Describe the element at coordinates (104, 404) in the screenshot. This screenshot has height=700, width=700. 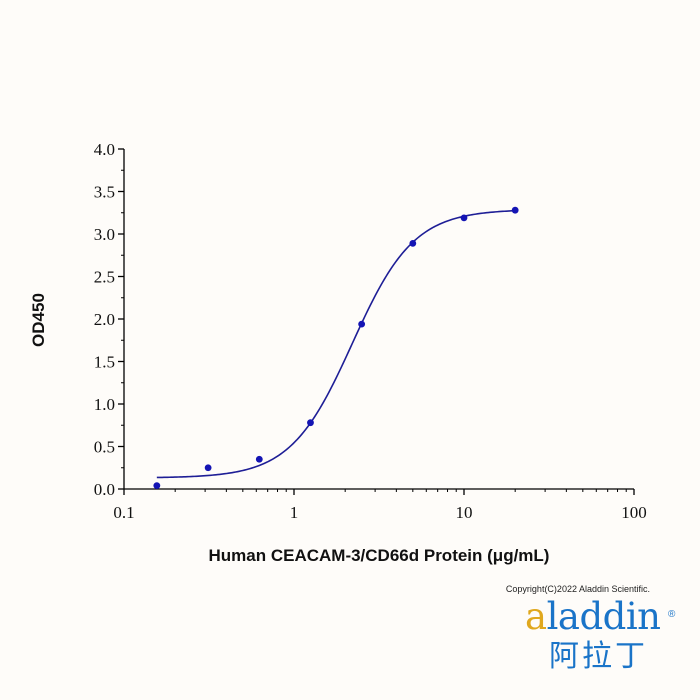
I see `y-tick-label: 1.0` at that location.